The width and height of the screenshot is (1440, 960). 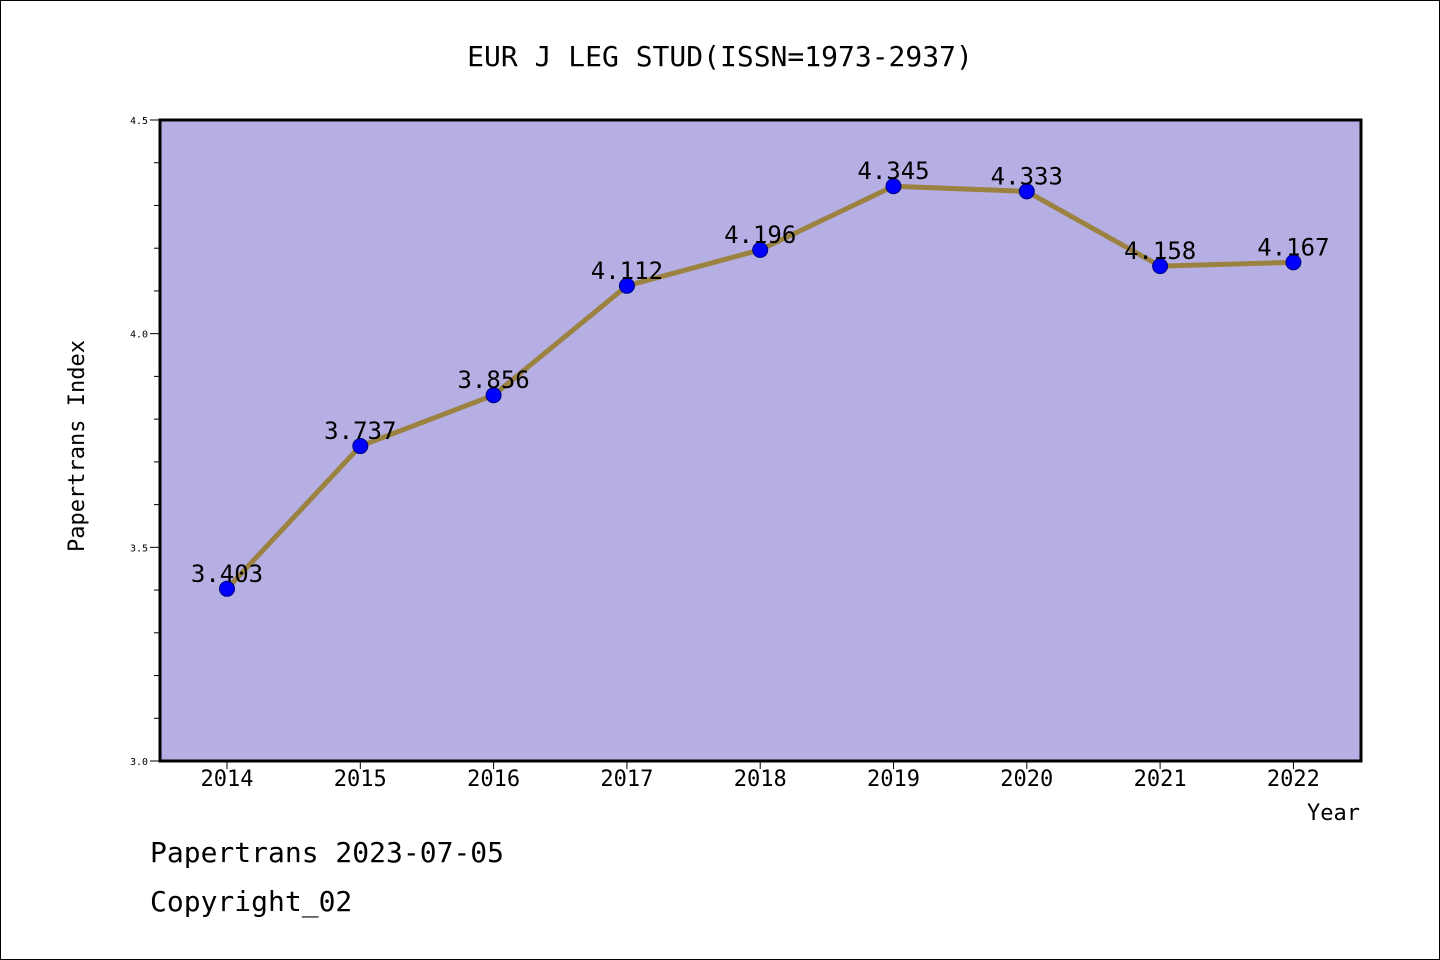 What do you see at coordinates (1293, 779) in the screenshot?
I see `x-tick-label: 2022` at bounding box center [1293, 779].